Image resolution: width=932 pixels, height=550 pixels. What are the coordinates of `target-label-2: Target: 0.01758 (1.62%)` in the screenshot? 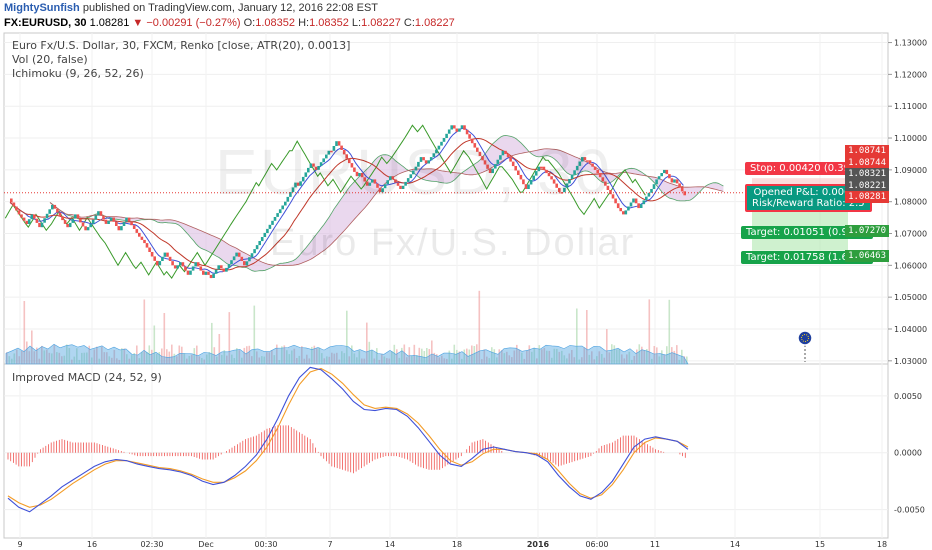 It's located at (807, 257).